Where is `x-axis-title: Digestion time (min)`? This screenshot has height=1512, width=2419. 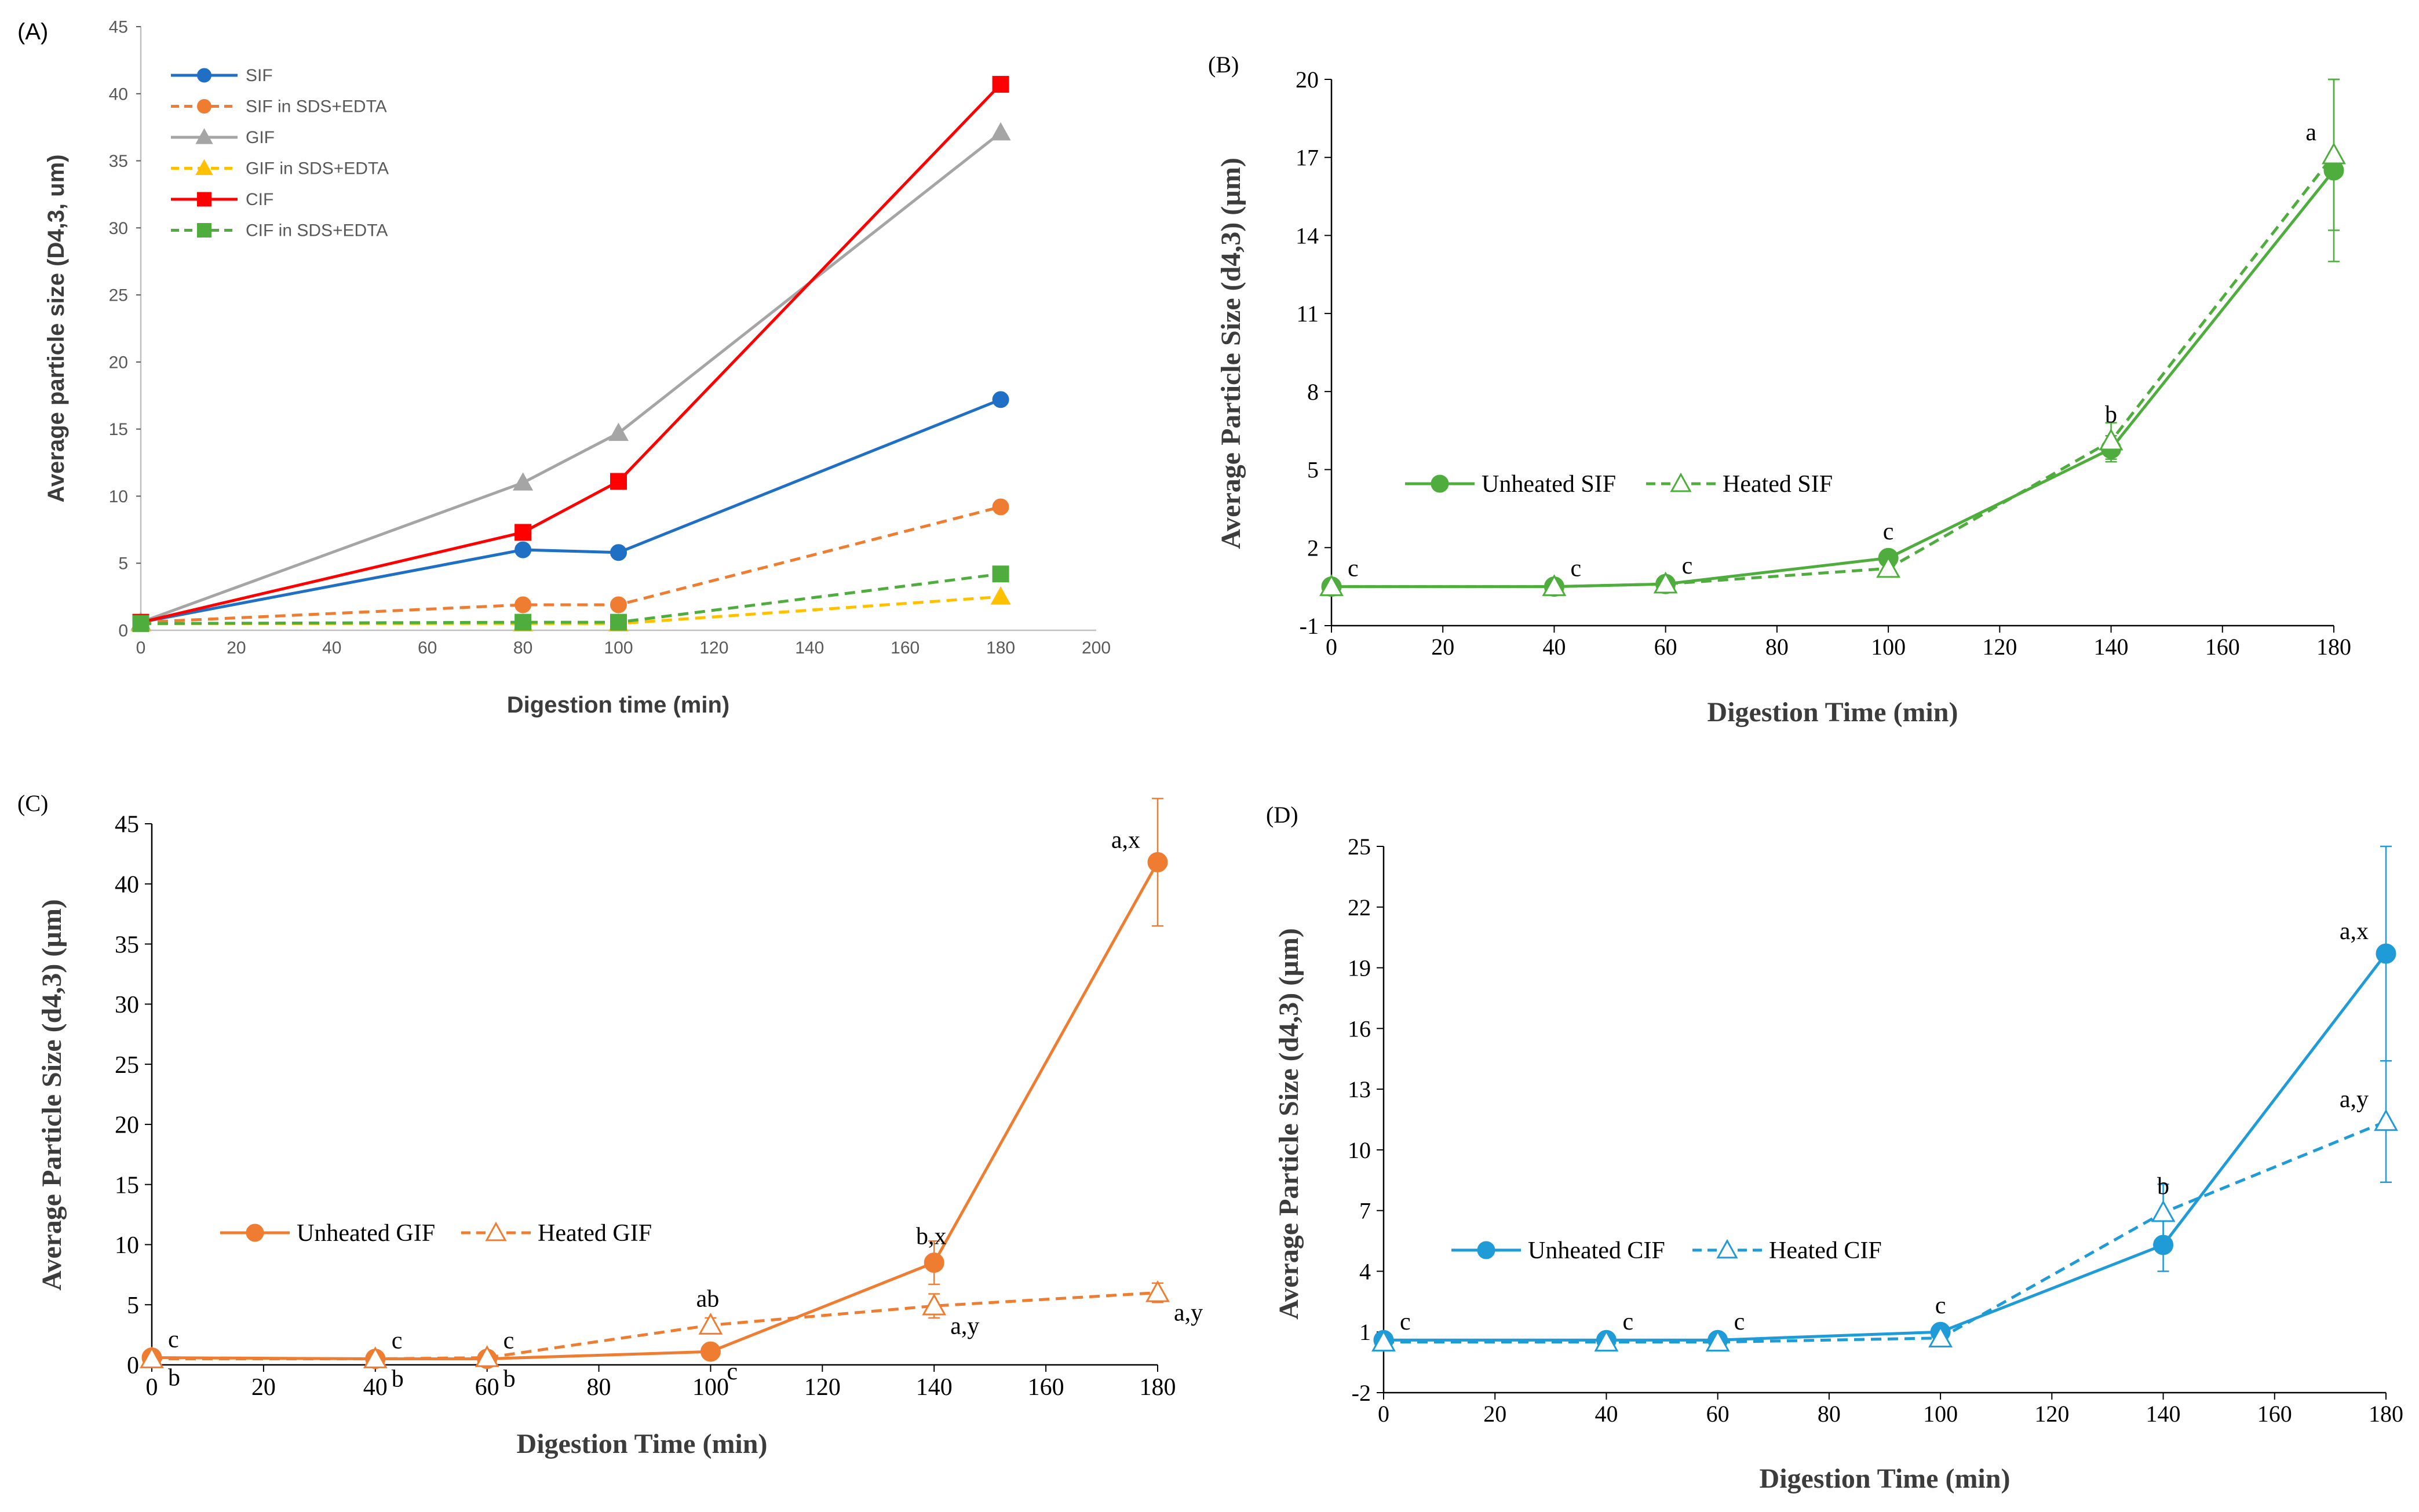 x-axis-title: Digestion time (min) is located at coordinates (618, 705).